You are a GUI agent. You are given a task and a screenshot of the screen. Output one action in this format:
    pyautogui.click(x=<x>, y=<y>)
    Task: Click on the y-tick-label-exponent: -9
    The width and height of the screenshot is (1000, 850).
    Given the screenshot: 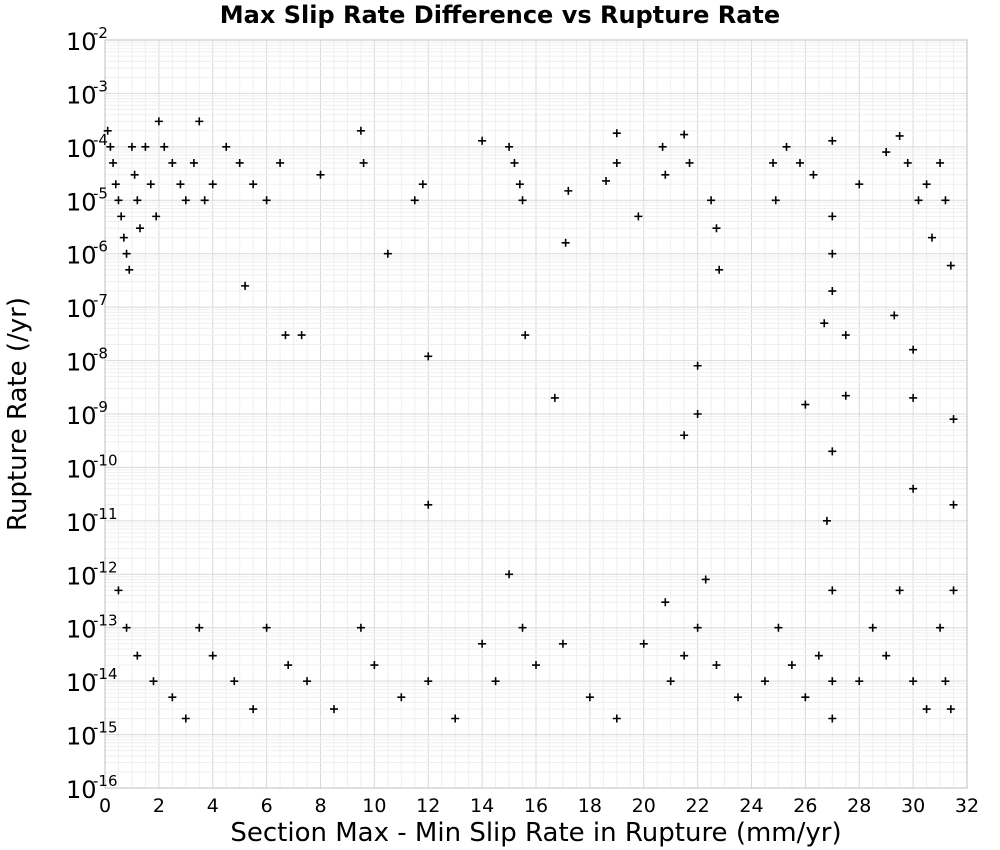 What is the action you would take?
    pyautogui.click(x=100, y=407)
    